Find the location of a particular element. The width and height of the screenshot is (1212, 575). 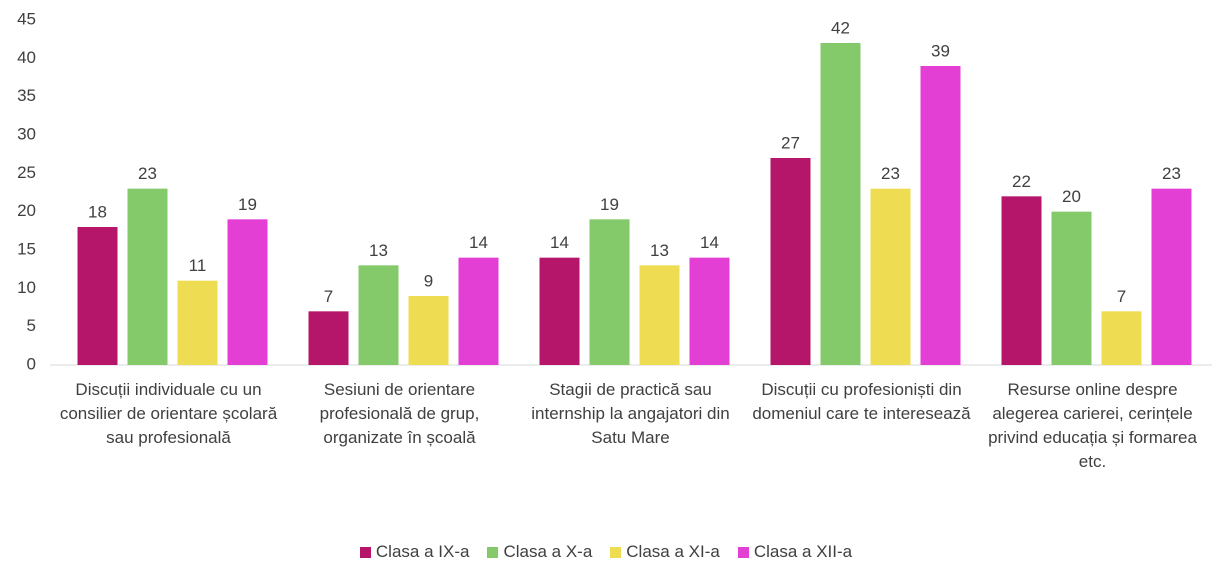

legend-item: Clasa a XII-a is located at coordinates (795, 552).